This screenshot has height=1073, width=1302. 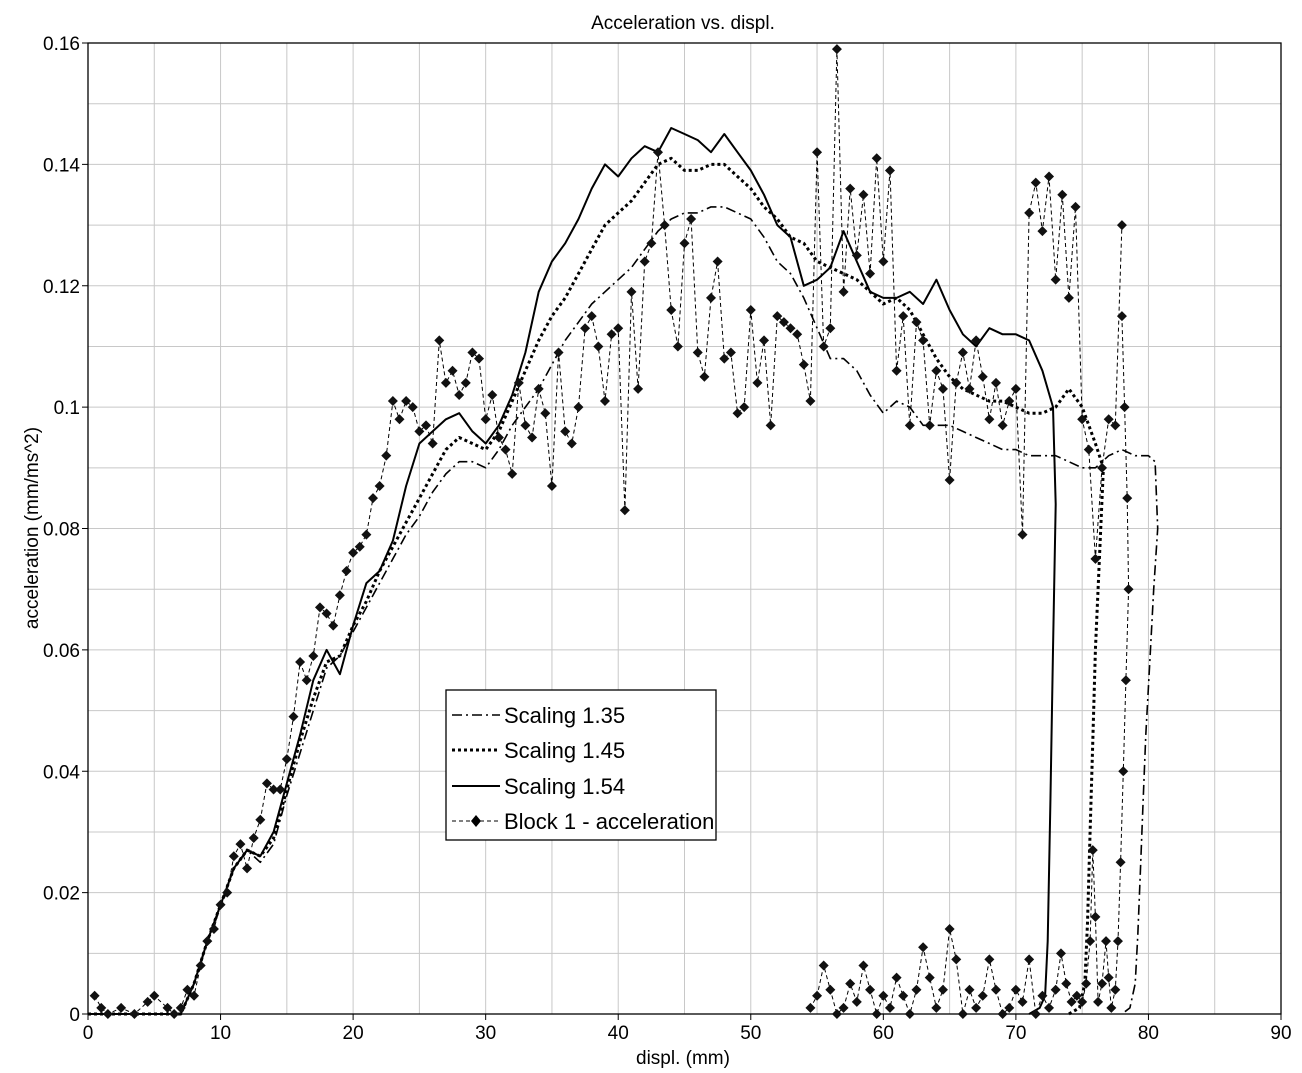 What do you see at coordinates (74, 1015) in the screenshot?
I see `y-tick-label: 0` at bounding box center [74, 1015].